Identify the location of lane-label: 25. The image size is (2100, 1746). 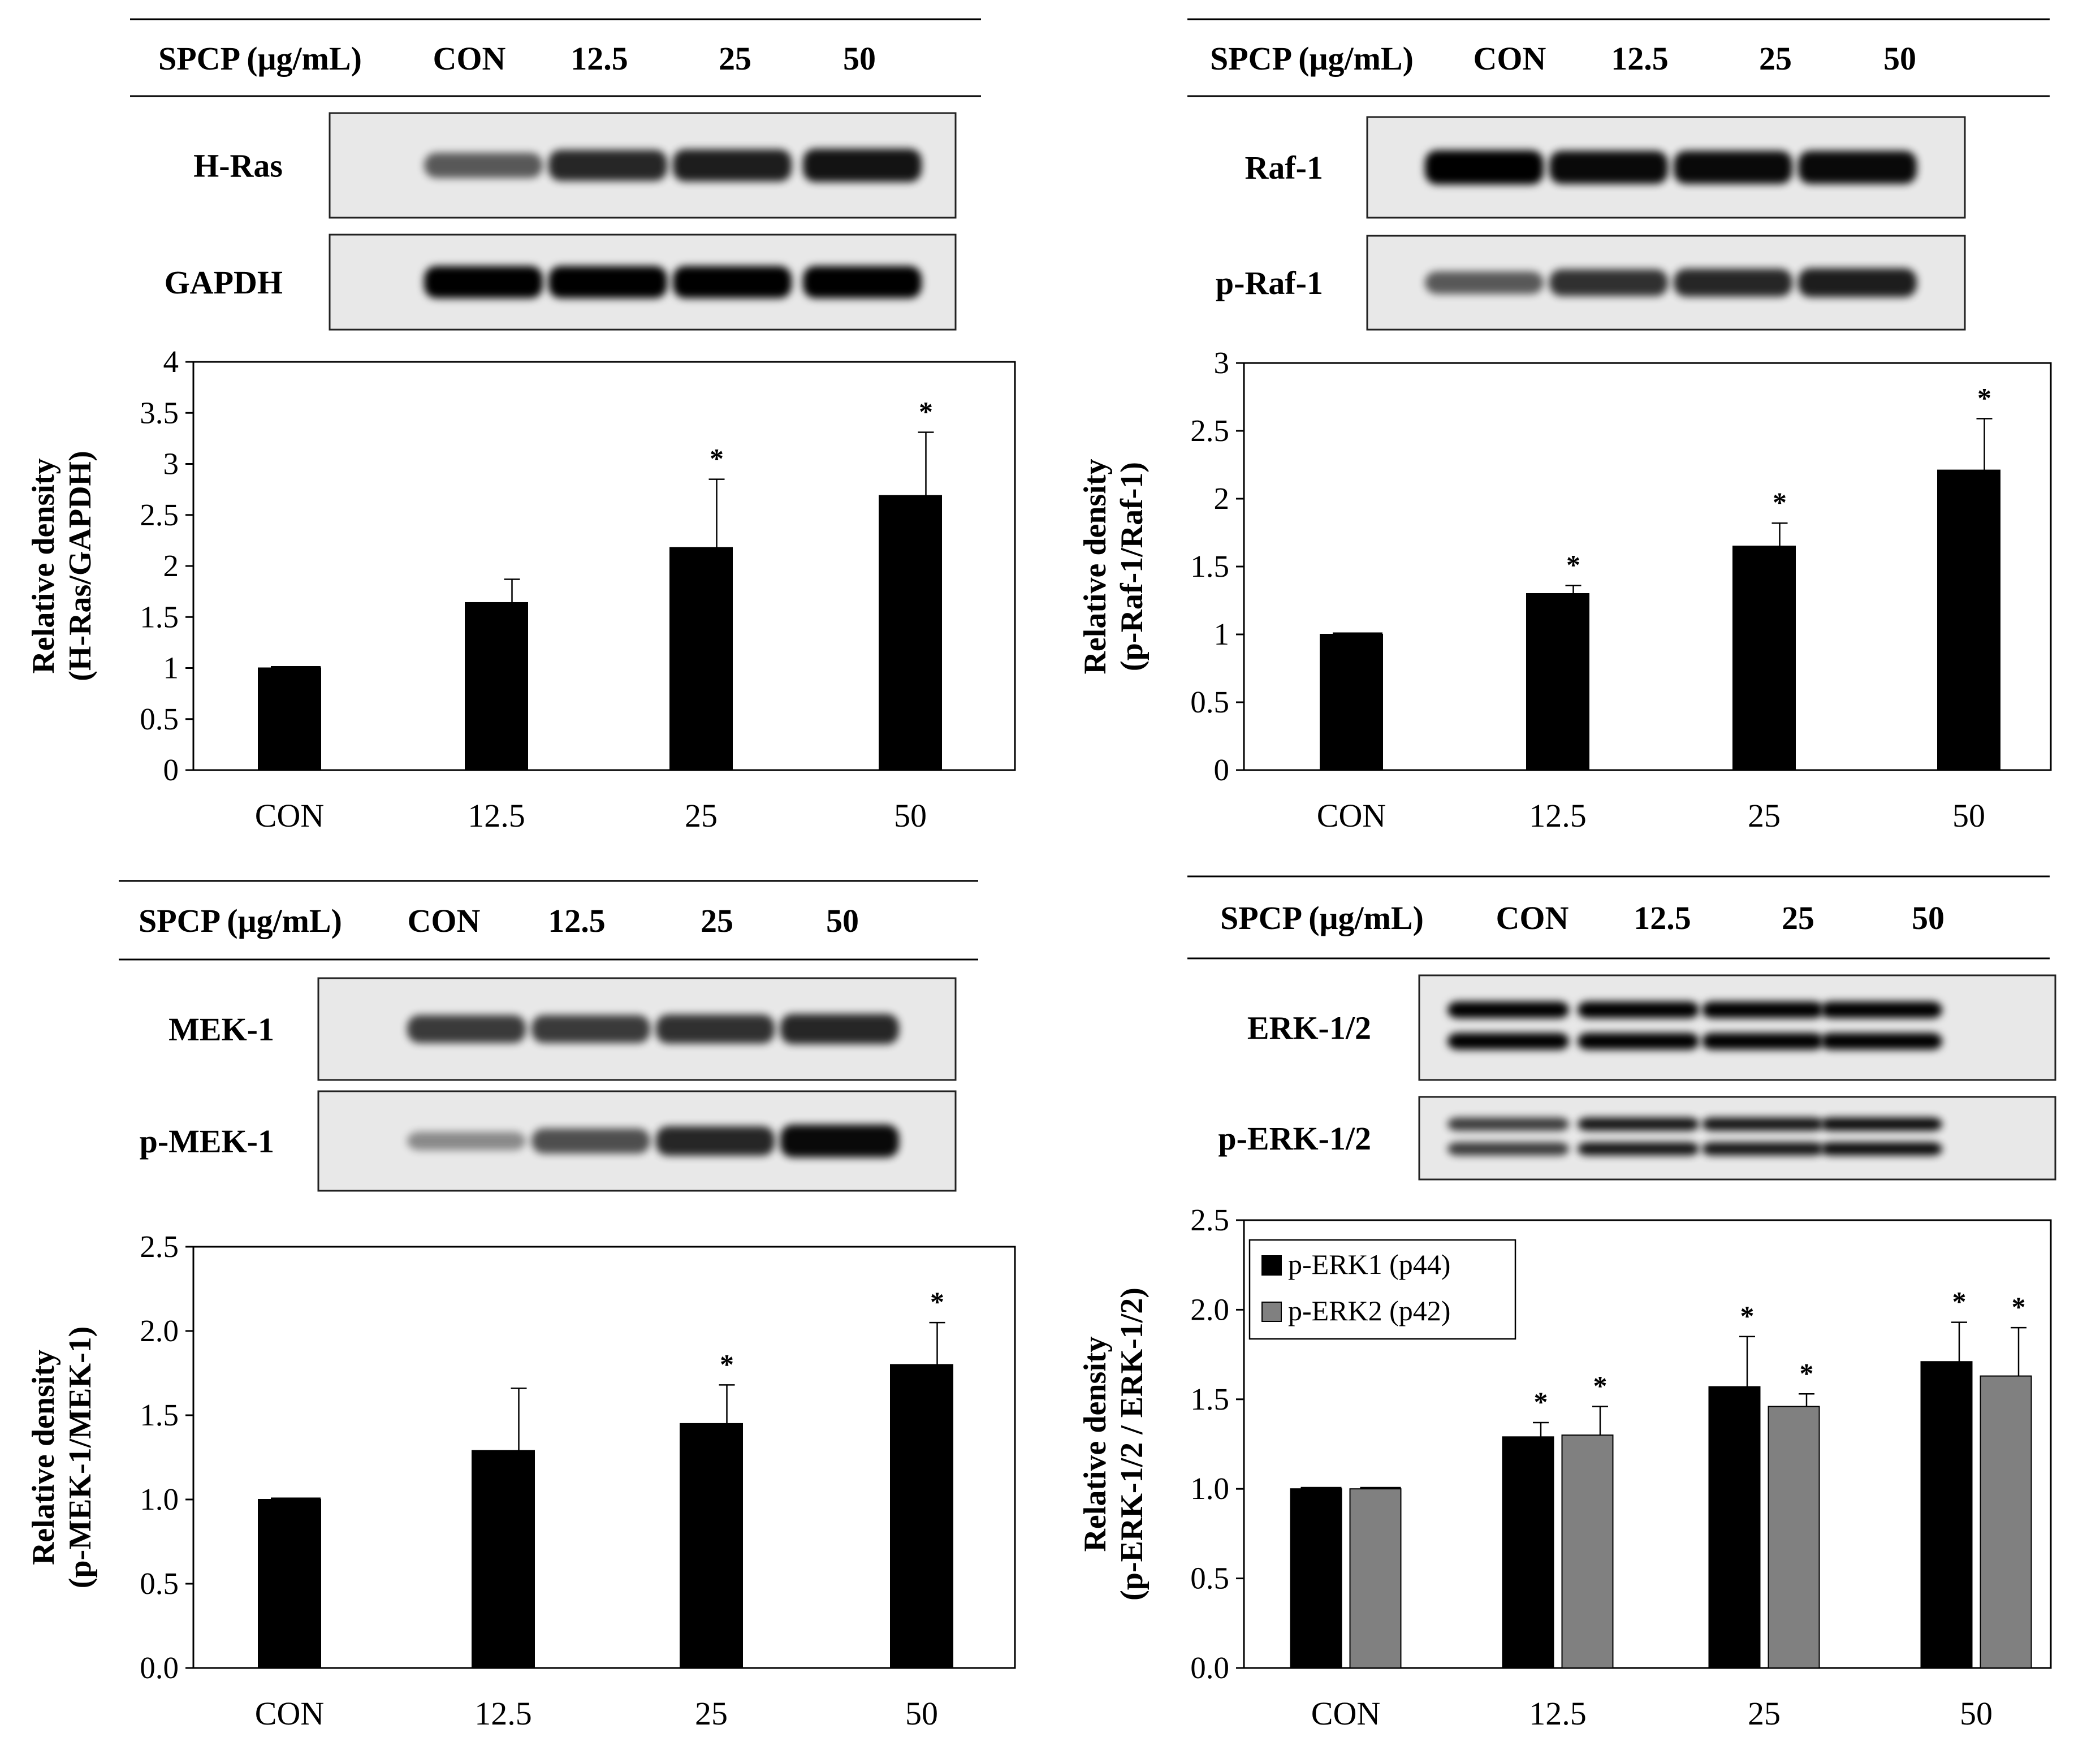
(717, 920).